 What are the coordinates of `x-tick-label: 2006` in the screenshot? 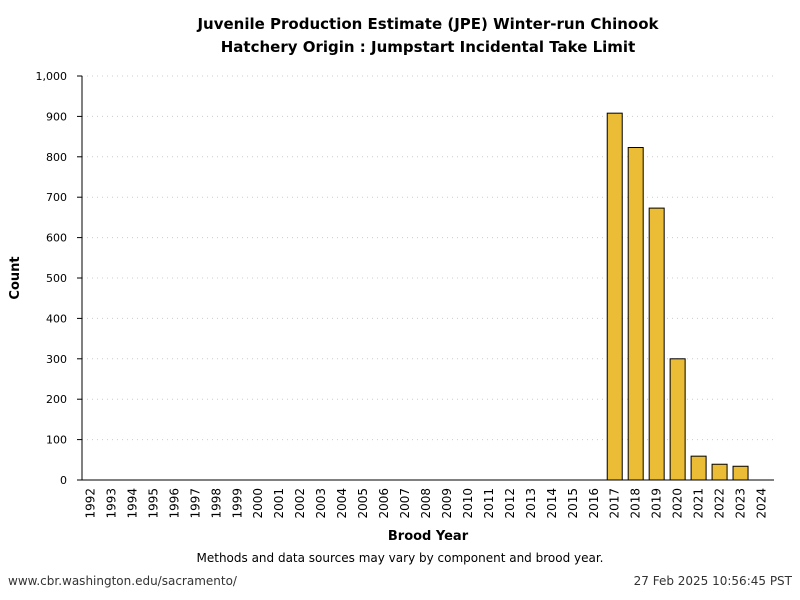 It's located at (384, 503).